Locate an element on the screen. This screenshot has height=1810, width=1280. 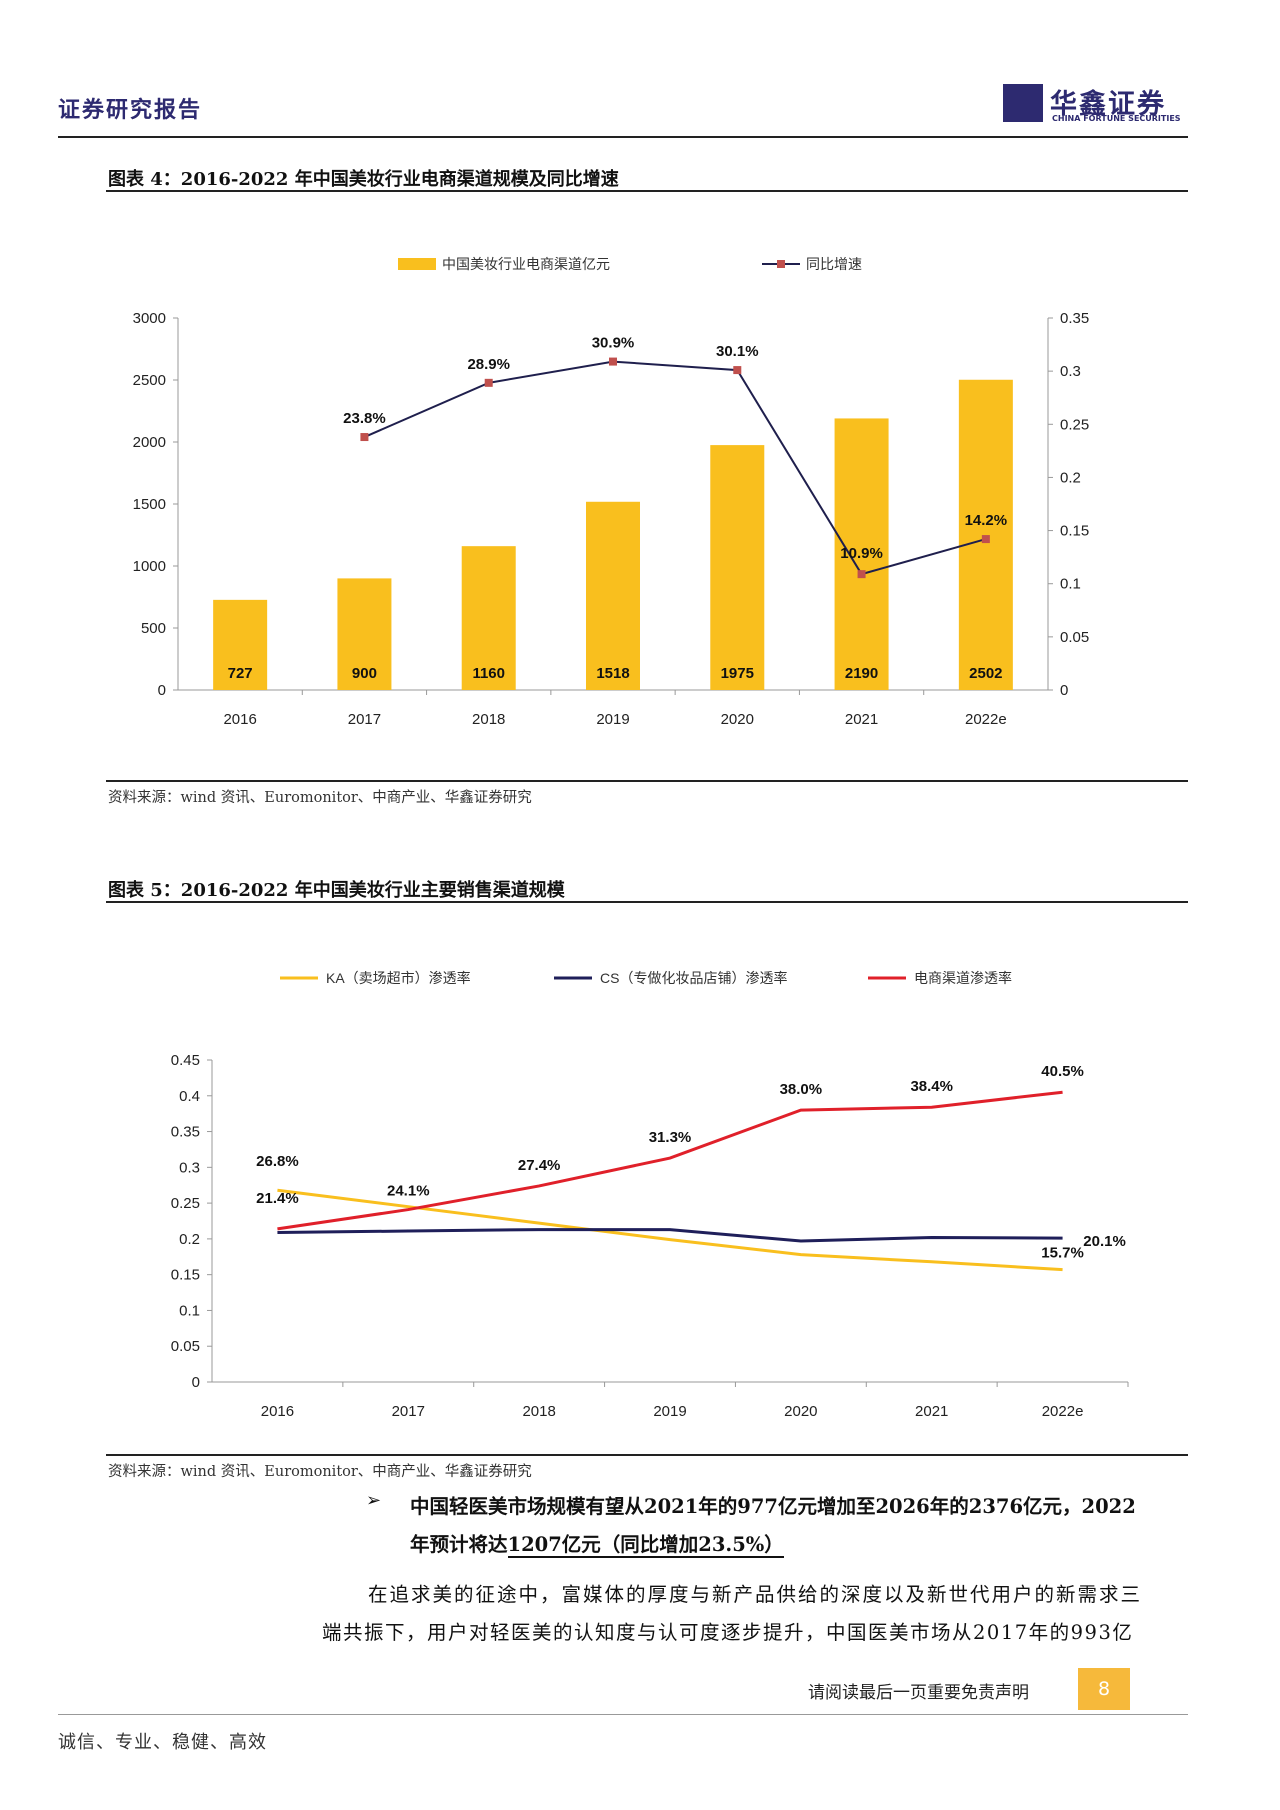
legend-bar-swatch is located at coordinates (417, 264).